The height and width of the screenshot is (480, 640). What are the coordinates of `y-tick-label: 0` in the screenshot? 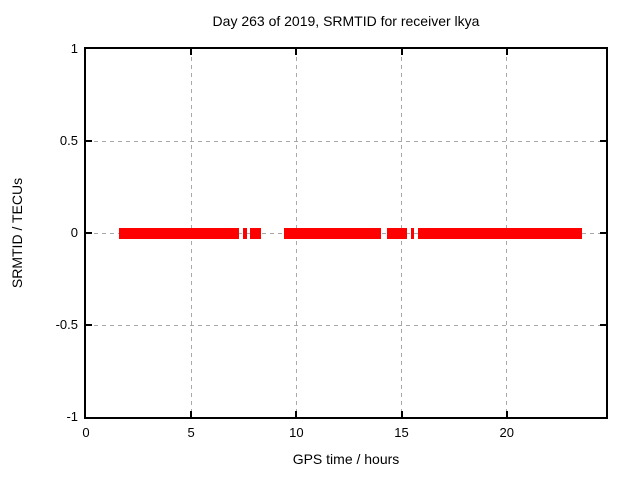 It's located at (74, 232).